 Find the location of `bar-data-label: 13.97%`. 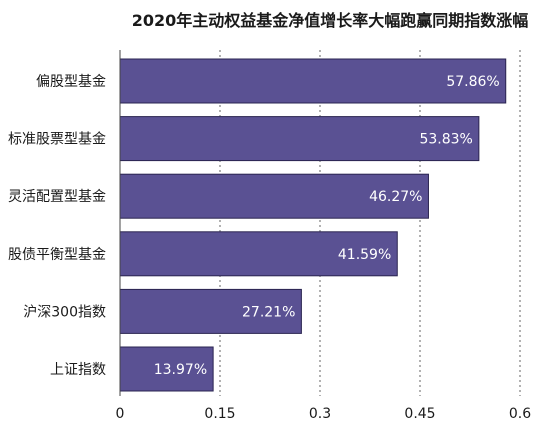

bar-data-label: 13.97% is located at coordinates (180, 370).